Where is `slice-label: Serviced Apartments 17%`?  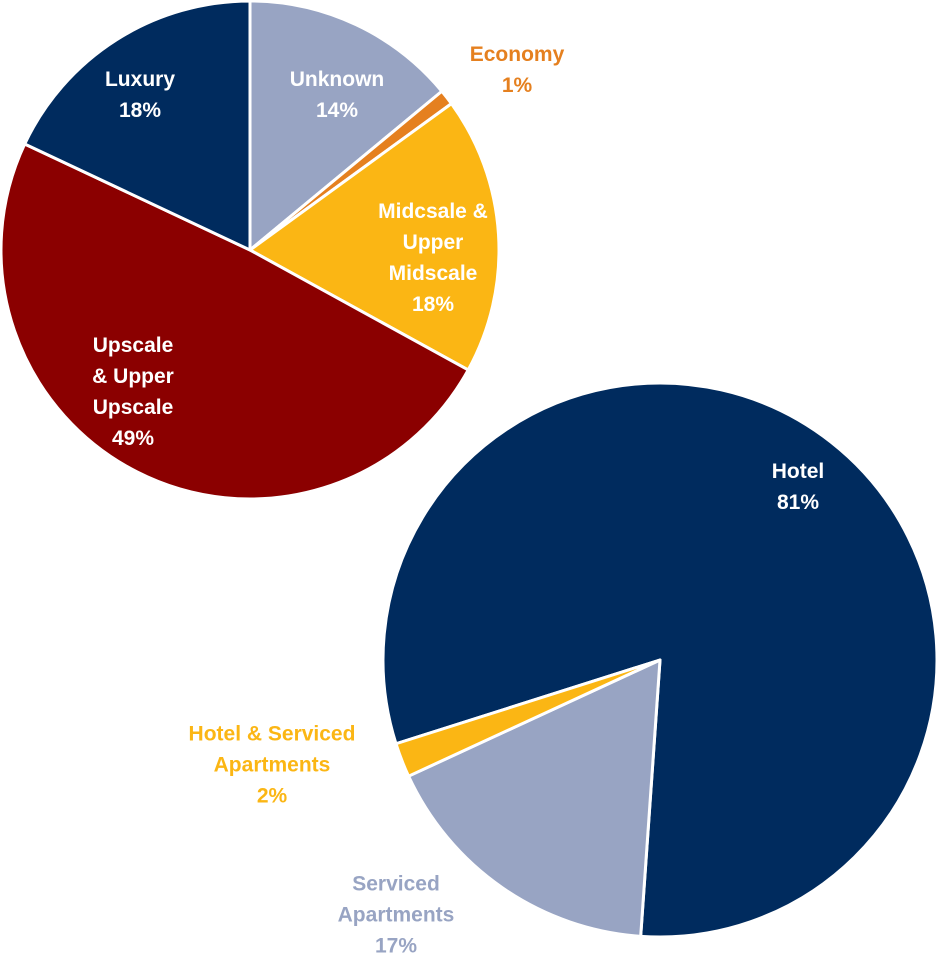
slice-label: Serviced Apartments 17% is located at coordinates (396, 915).